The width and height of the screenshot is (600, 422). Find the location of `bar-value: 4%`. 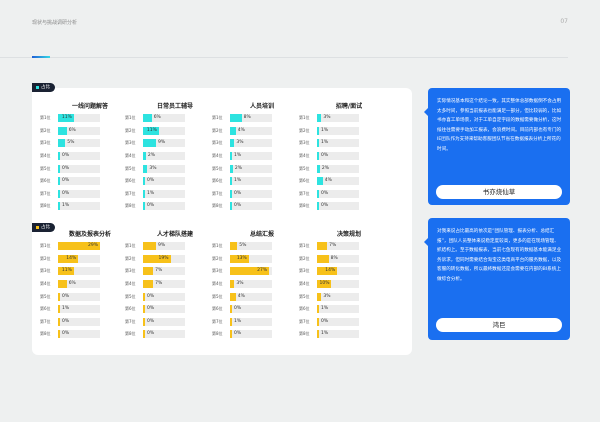

bar-value: 4% is located at coordinates (241, 130).